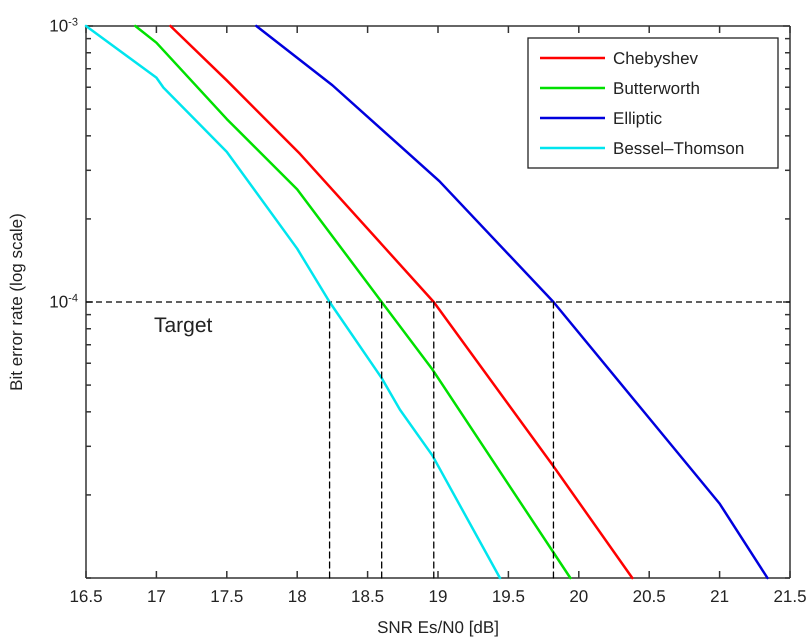 The width and height of the screenshot is (812, 642). Describe the element at coordinates (63, 26) in the screenshot. I see `y-tick-label: 10$^{-3}$` at that location.